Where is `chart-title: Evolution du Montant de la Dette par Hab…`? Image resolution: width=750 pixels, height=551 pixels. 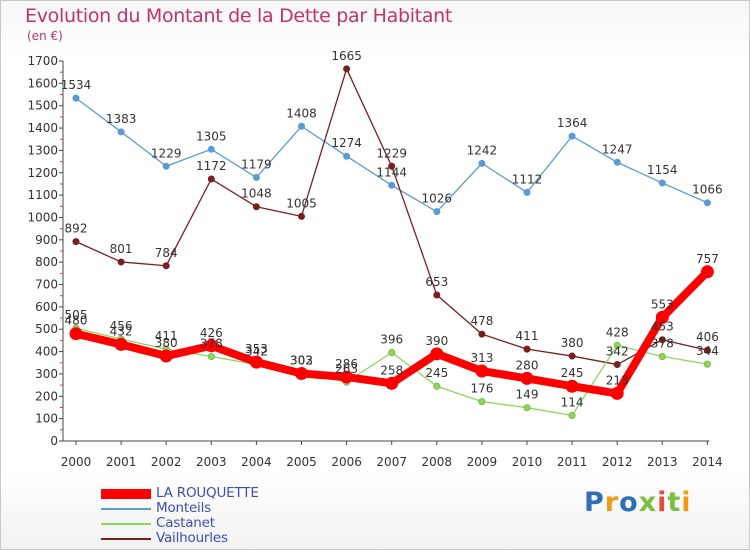 chart-title: Evolution du Montant de la Dette par Hab… is located at coordinates (239, 16).